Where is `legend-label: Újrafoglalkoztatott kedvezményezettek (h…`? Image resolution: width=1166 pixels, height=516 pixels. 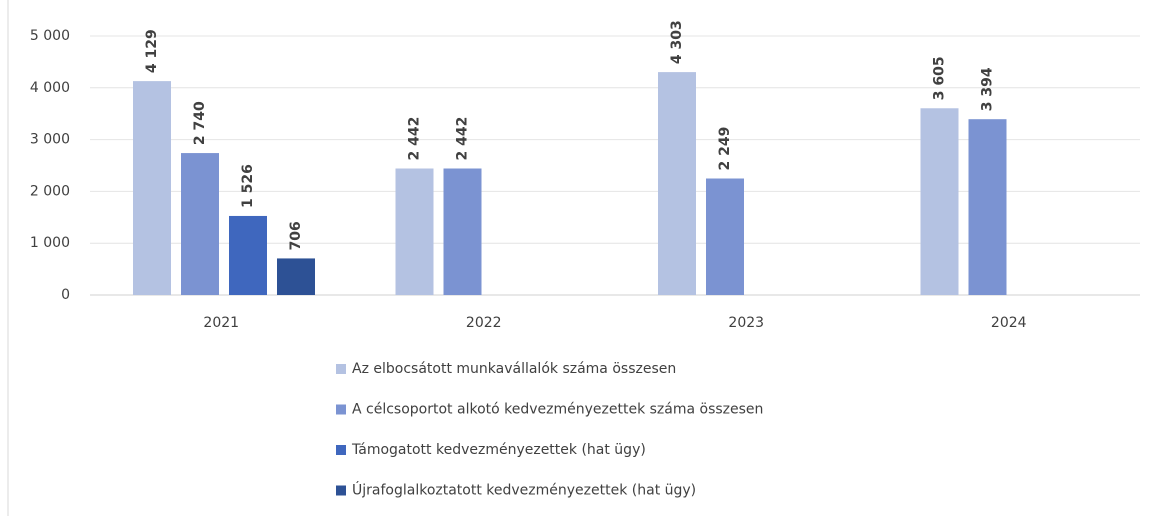
legend-label: Újrafoglalkoztatott kedvezményezettek (h… is located at coordinates (524, 490).